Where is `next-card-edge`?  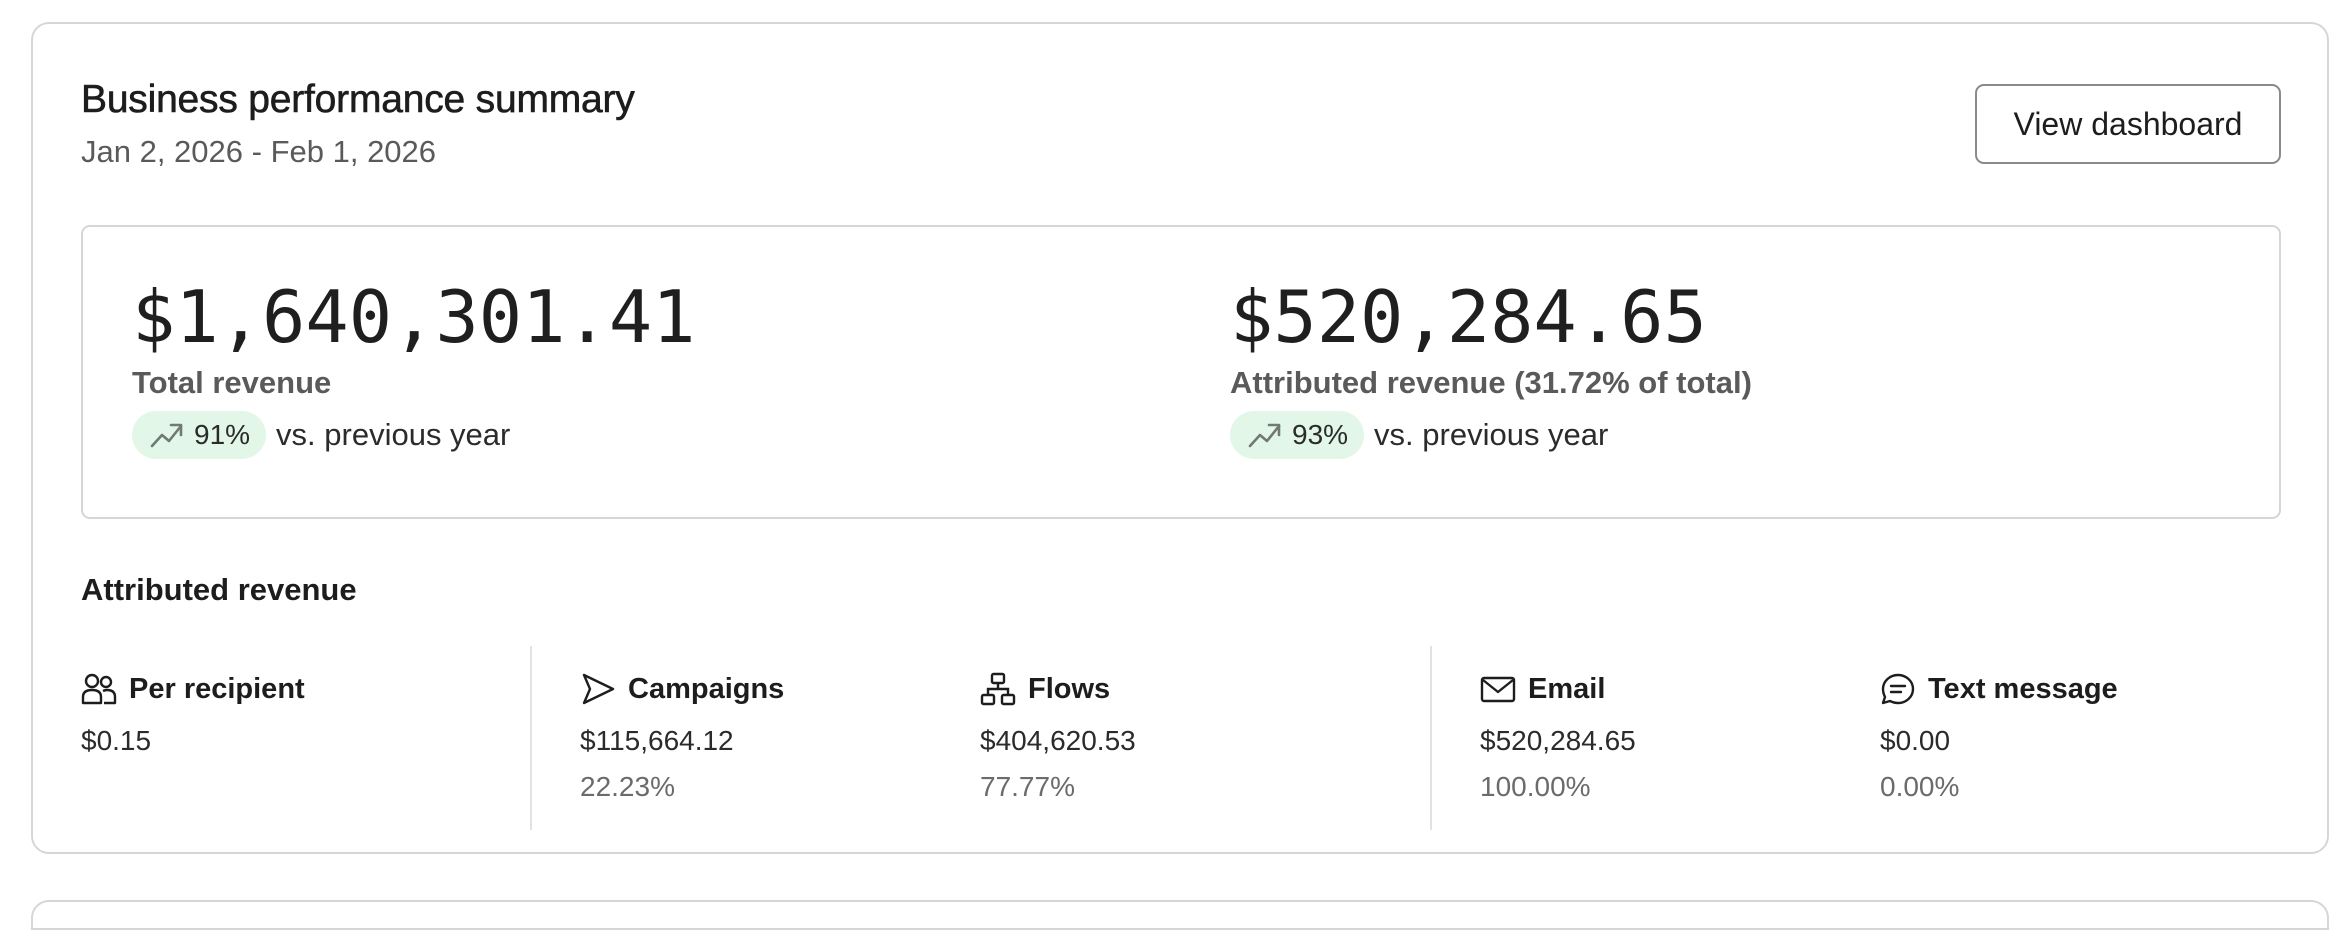
next-card-edge is located at coordinates (1180, 915).